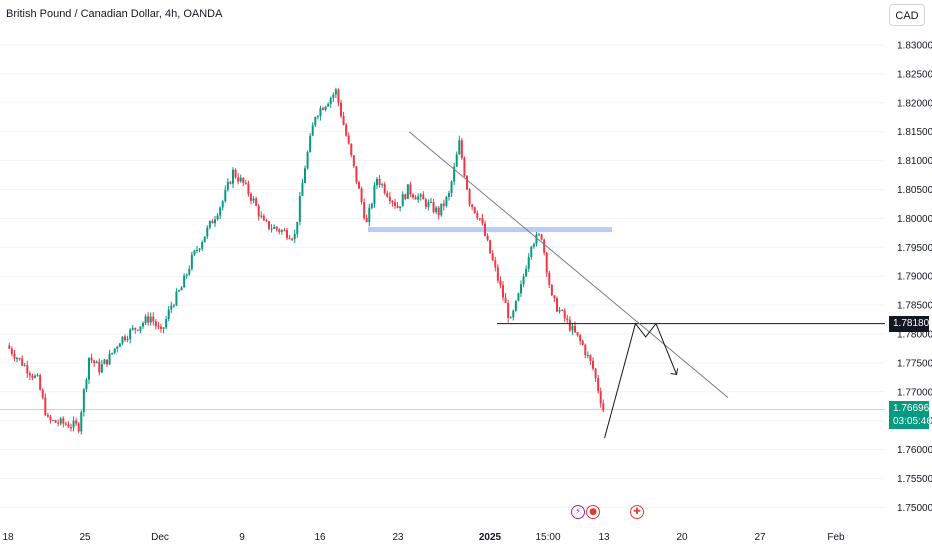 This screenshot has width=932, height=550. I want to click on x-tick-label: Feb, so click(836, 537).